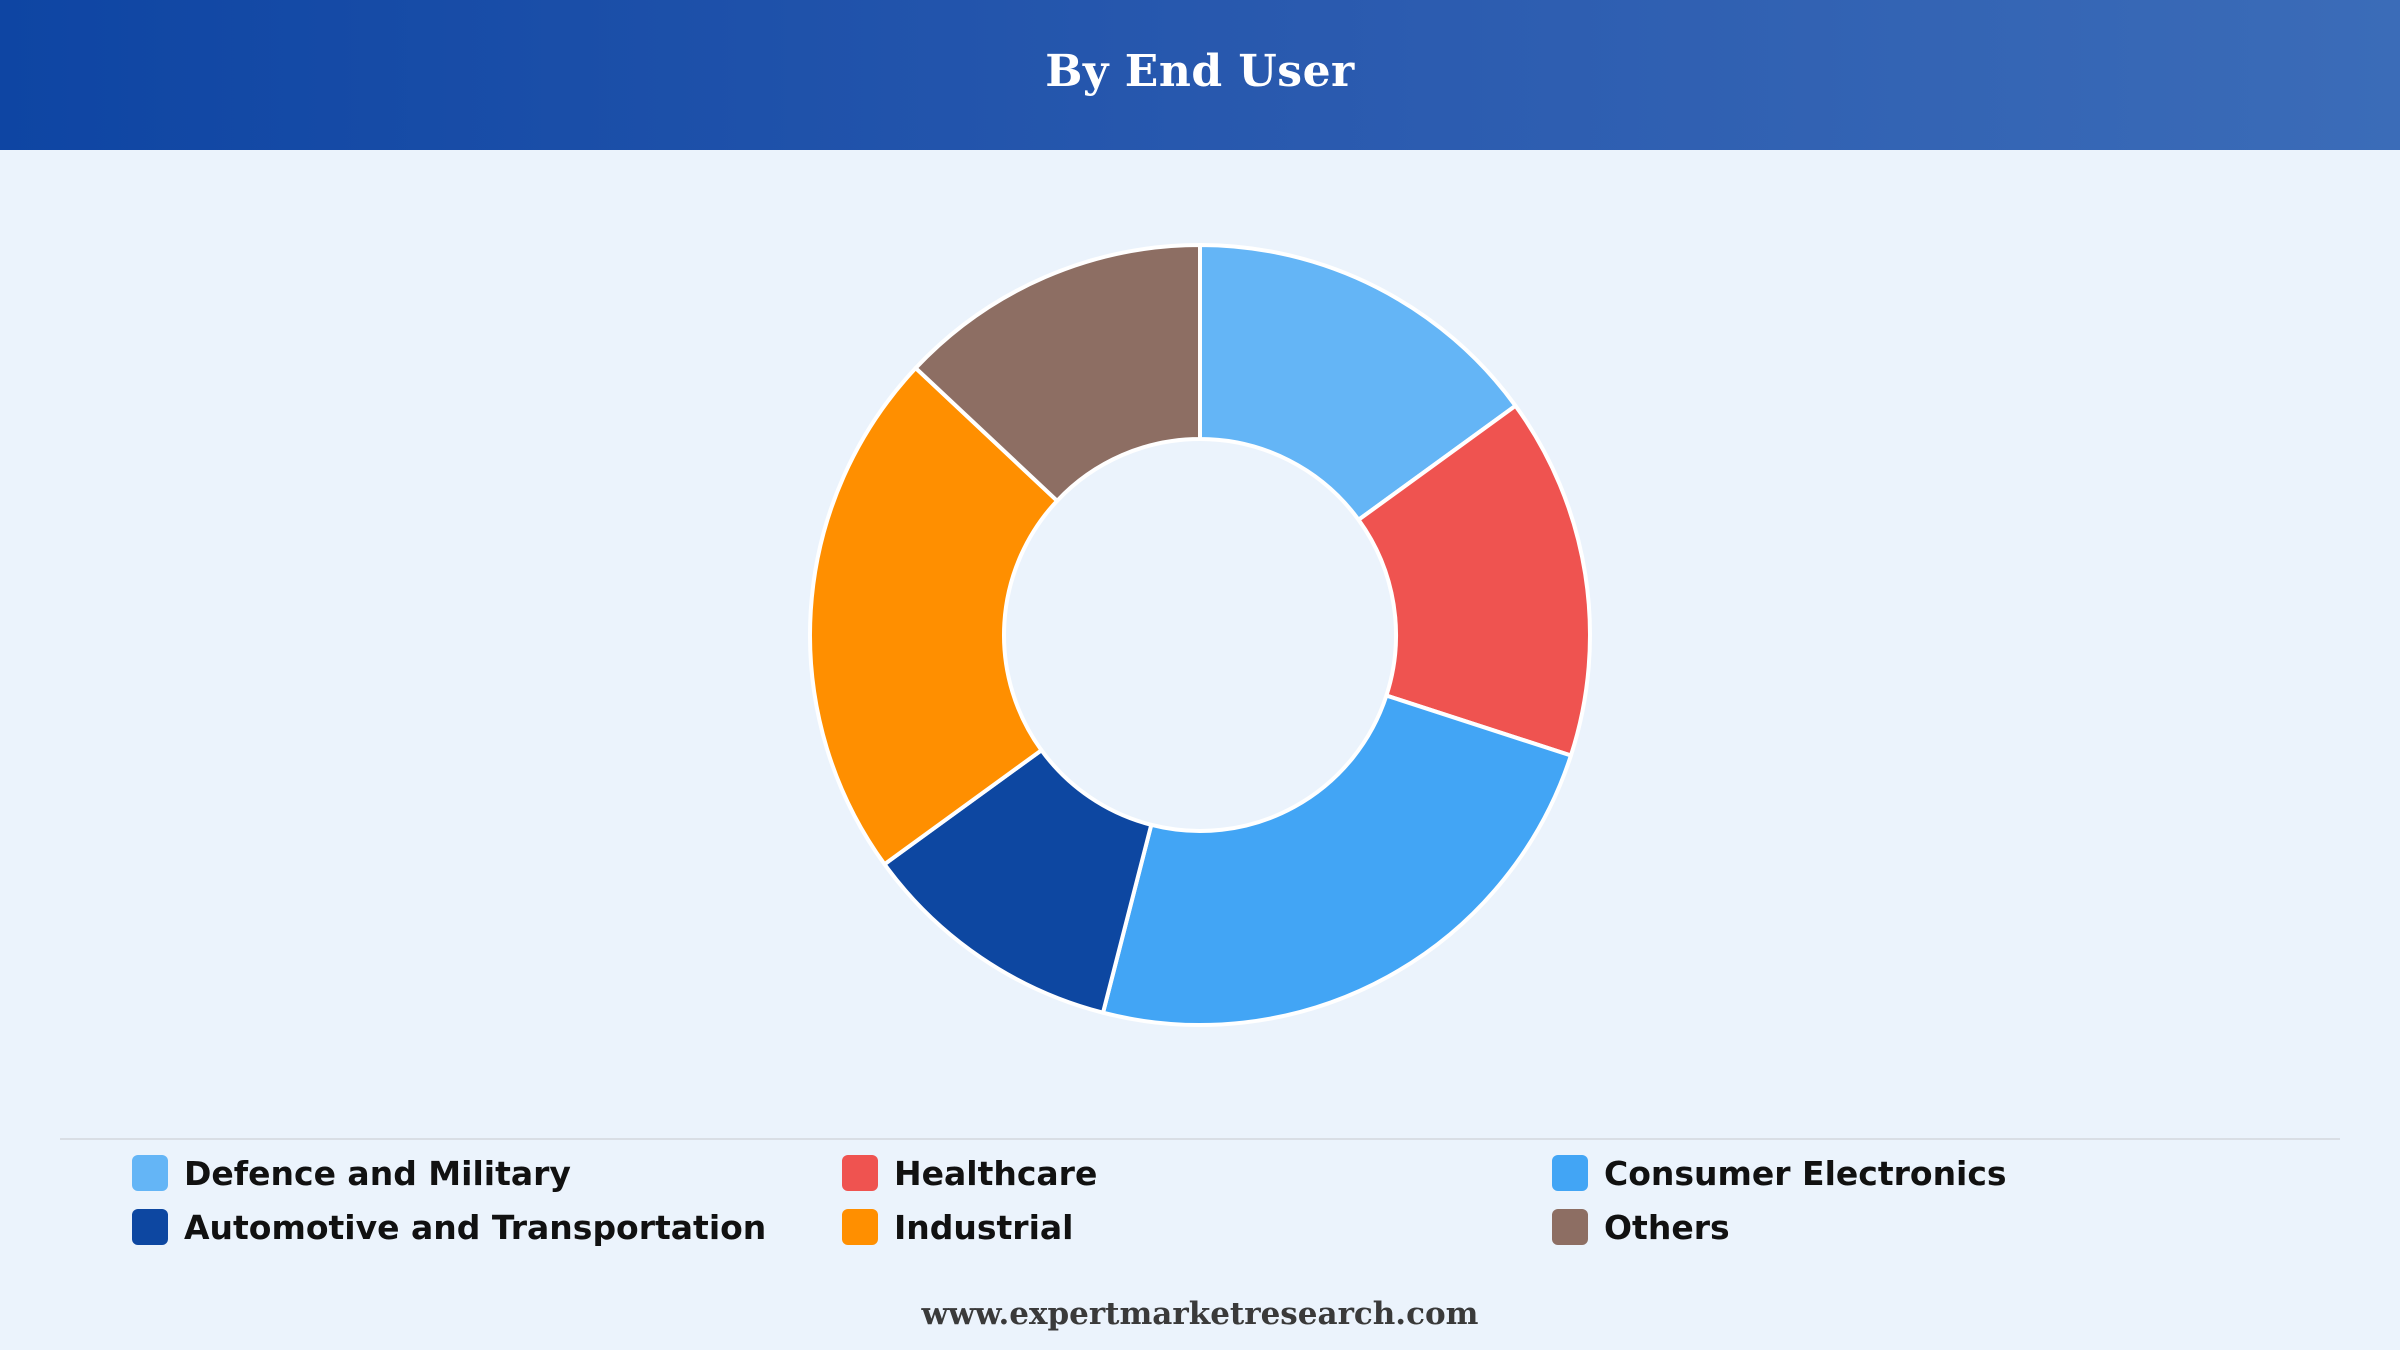  Describe the element at coordinates (1337, 860) in the screenshot. I see `donut-slice-consumer-electronics` at that location.